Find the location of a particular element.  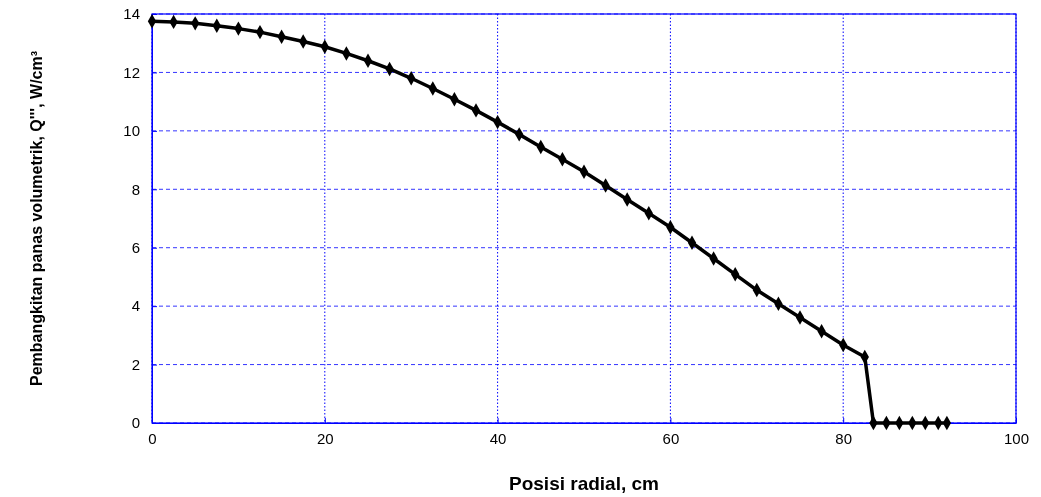

x-axis-title: Posisi radial, cm is located at coordinates (584, 483).